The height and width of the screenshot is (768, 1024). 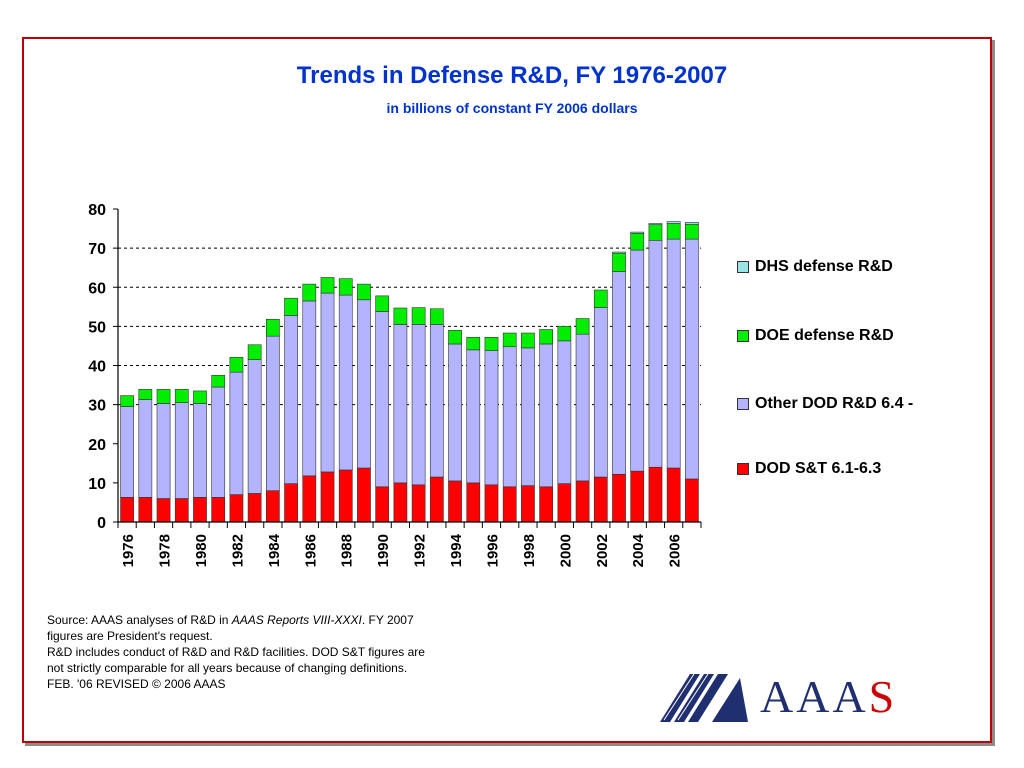 I want to click on y-tick-label: 30, so click(x=97, y=406).